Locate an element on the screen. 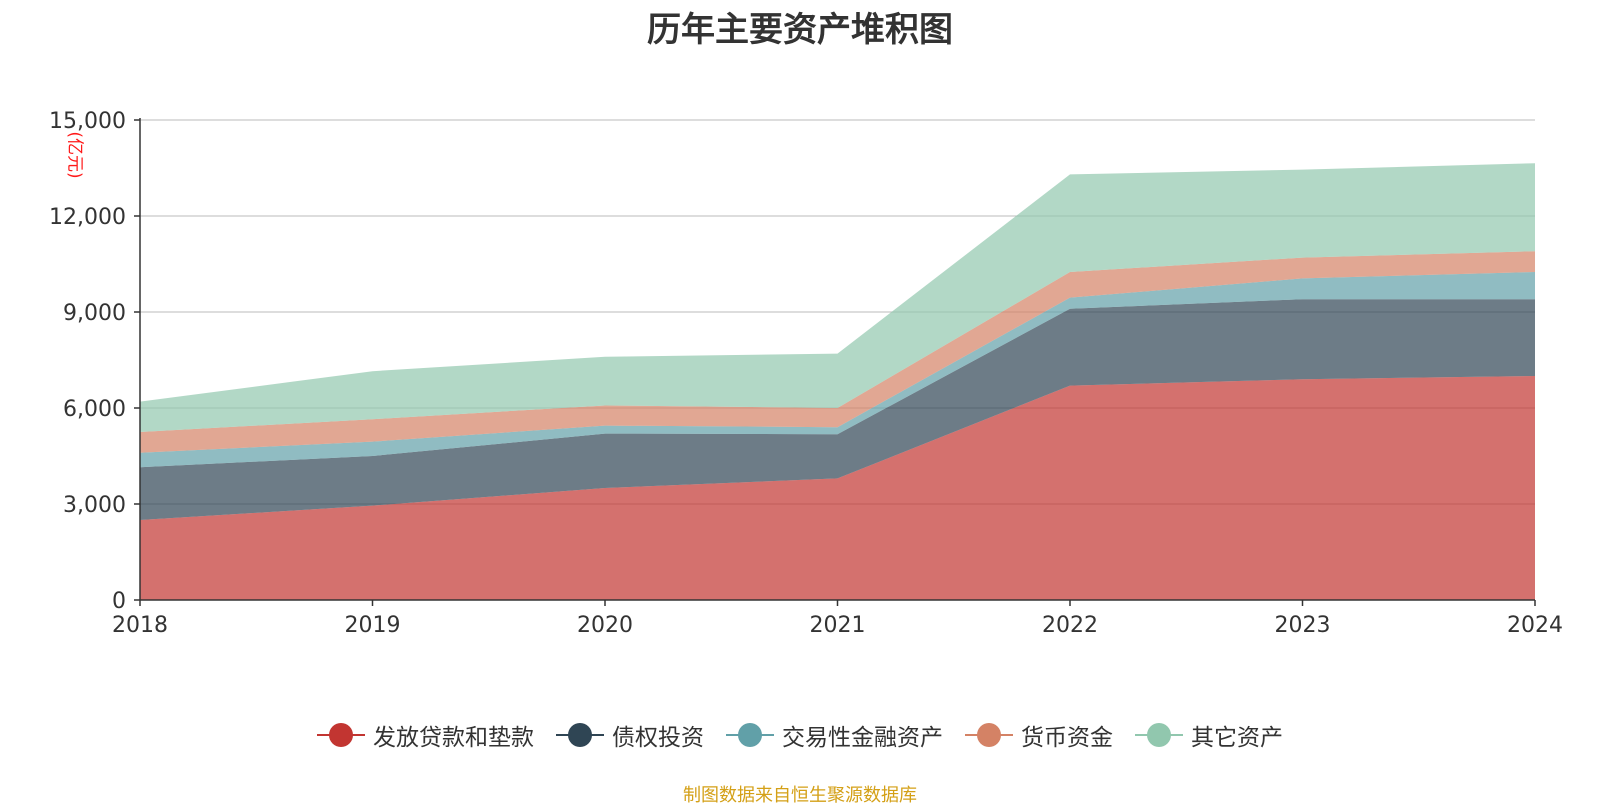 The height and width of the screenshot is (807, 1600). x-tick-label-0: 2018 is located at coordinates (140, 625).